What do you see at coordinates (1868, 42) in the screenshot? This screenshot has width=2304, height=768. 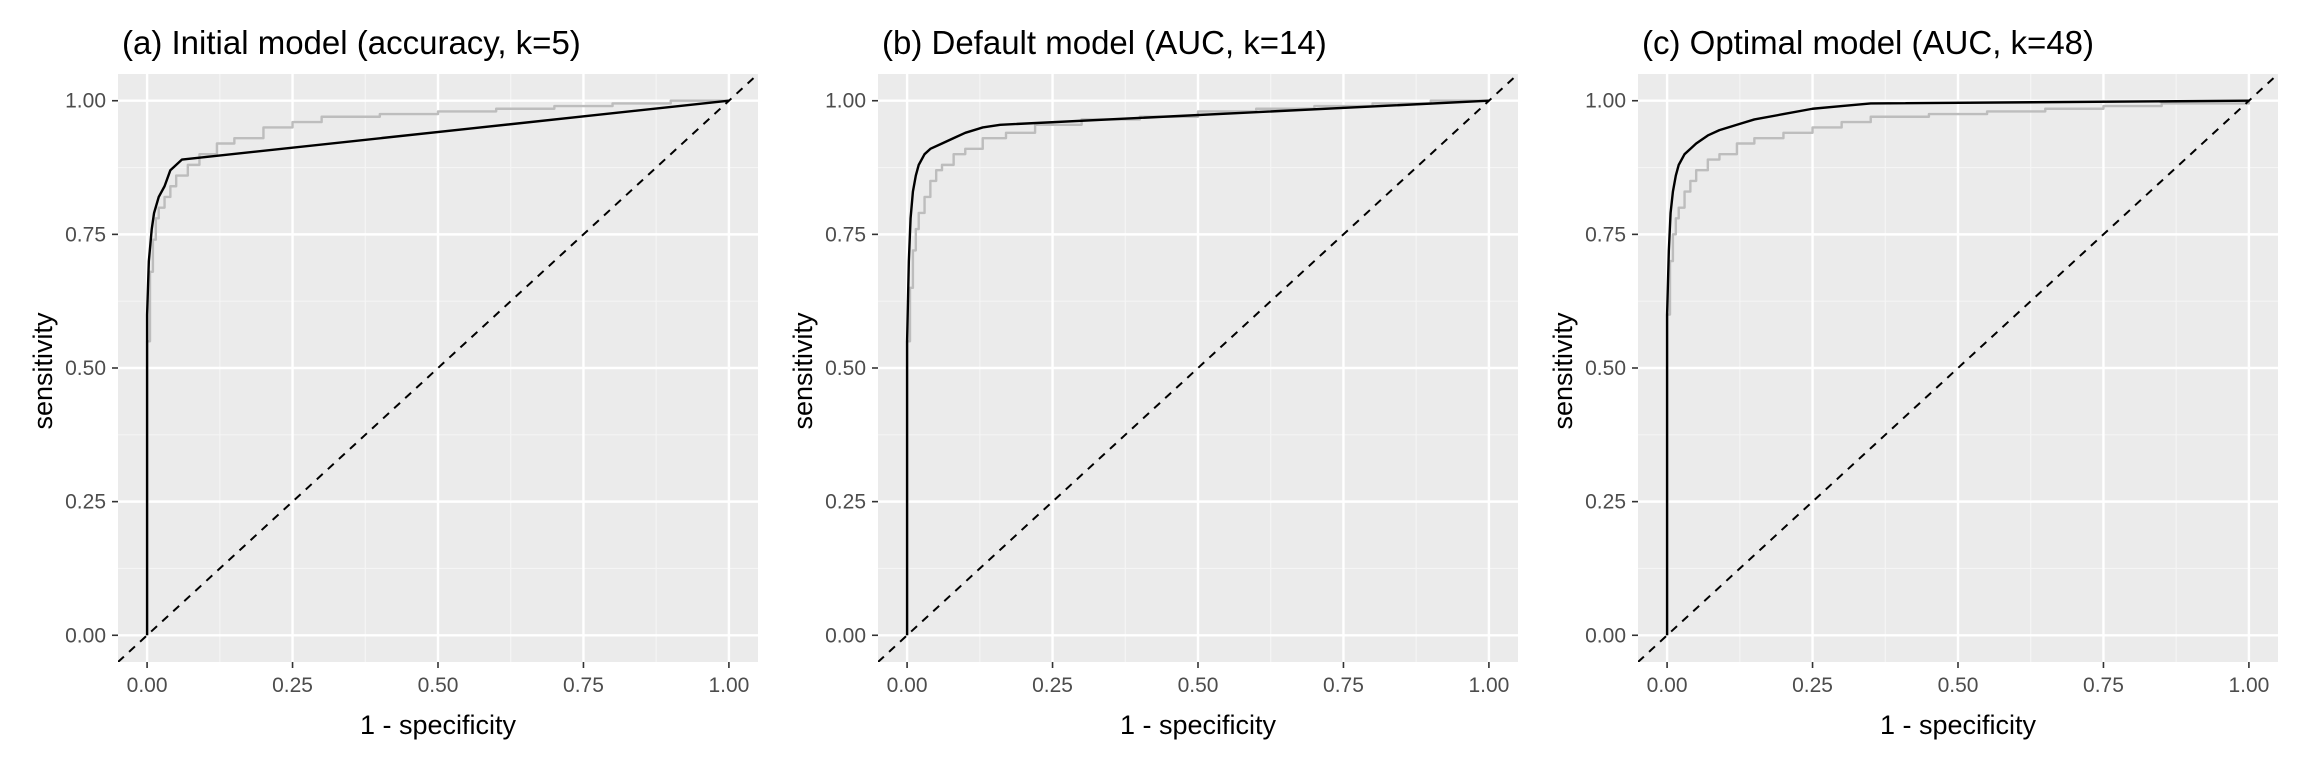 I see `panel-c-title: (c) Optimal model (AUC, k=48)` at bounding box center [1868, 42].